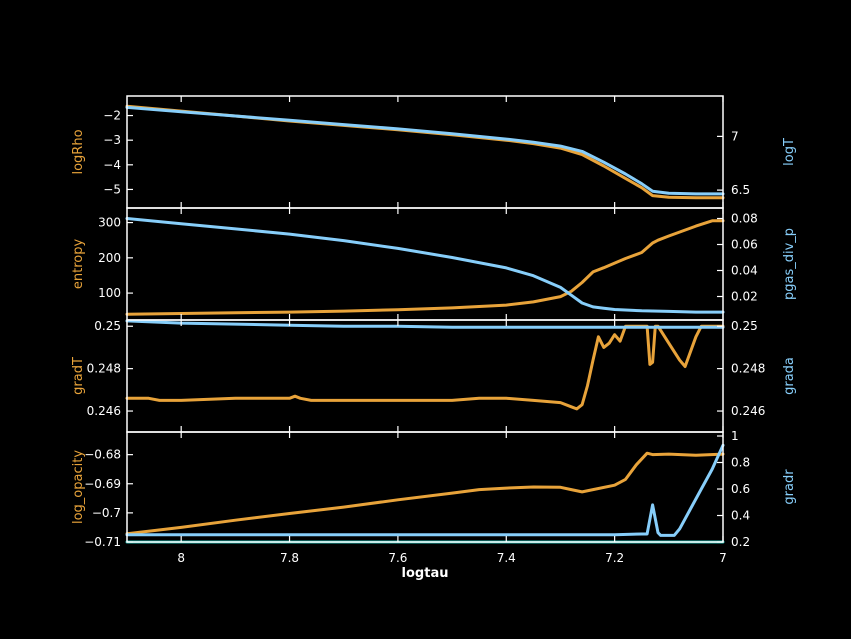 Image resolution: width=851 pixels, height=639 pixels. I want to click on right-tick-label: 7, so click(735, 136).